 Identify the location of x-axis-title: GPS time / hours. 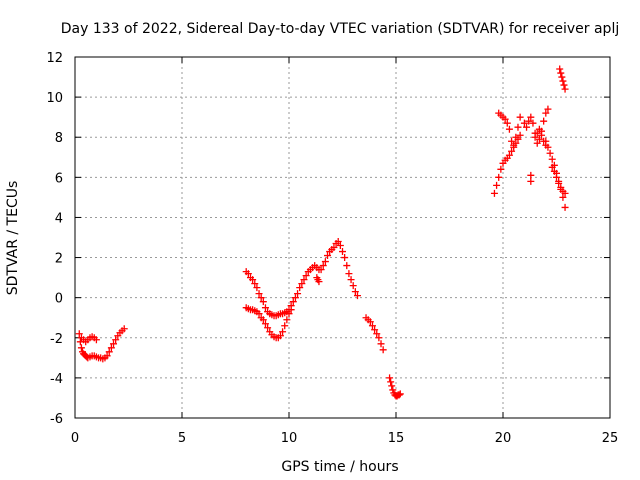
(339, 467).